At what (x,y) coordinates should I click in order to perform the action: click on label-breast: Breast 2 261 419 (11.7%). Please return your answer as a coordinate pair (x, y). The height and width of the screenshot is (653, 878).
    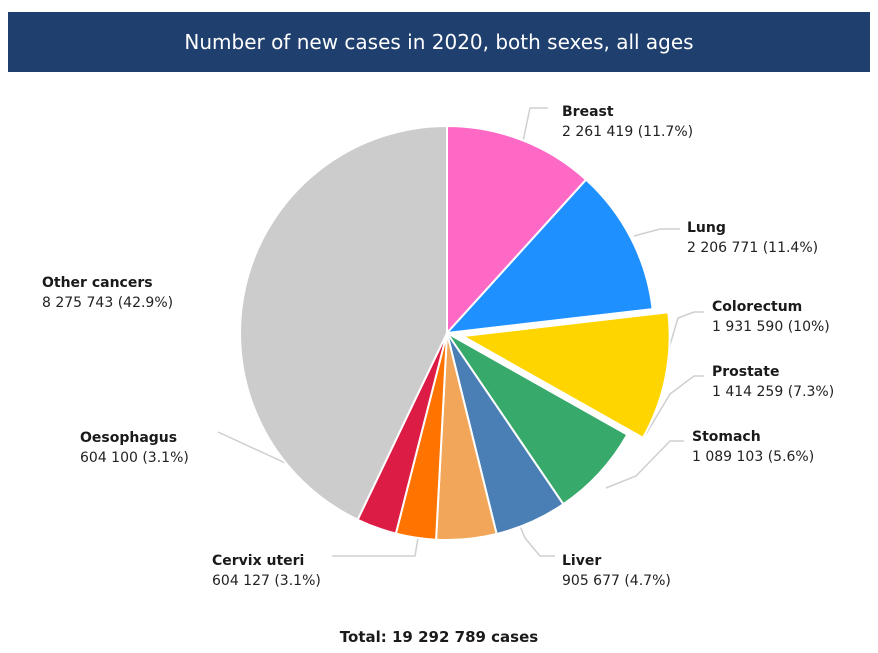
    Looking at the image, I should click on (627, 122).